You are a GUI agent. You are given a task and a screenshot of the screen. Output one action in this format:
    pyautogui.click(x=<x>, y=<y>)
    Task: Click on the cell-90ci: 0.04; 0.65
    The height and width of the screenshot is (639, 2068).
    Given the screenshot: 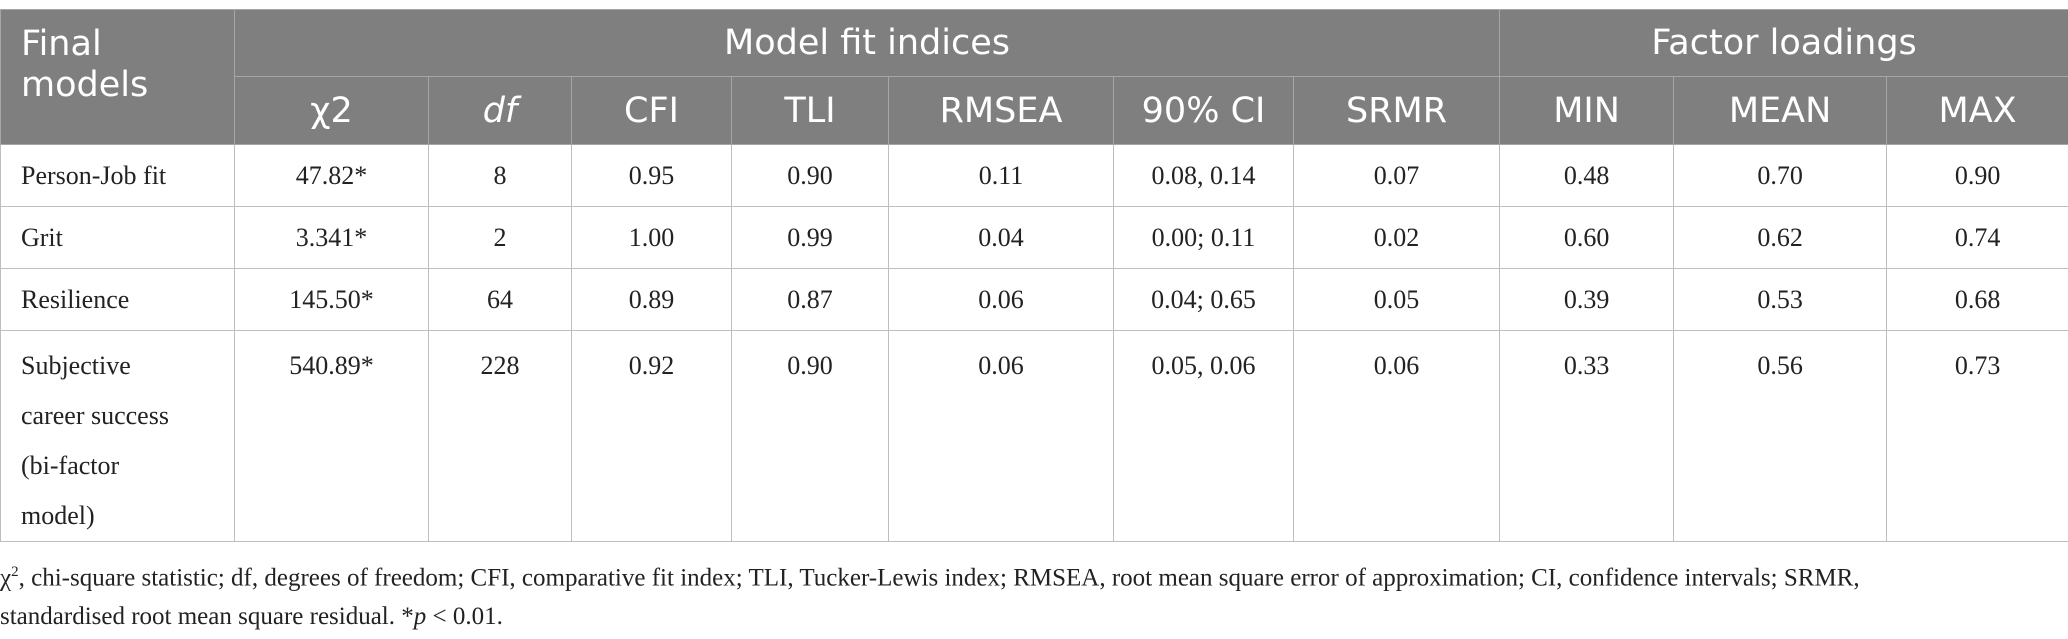 What is the action you would take?
    pyautogui.click(x=1203, y=299)
    